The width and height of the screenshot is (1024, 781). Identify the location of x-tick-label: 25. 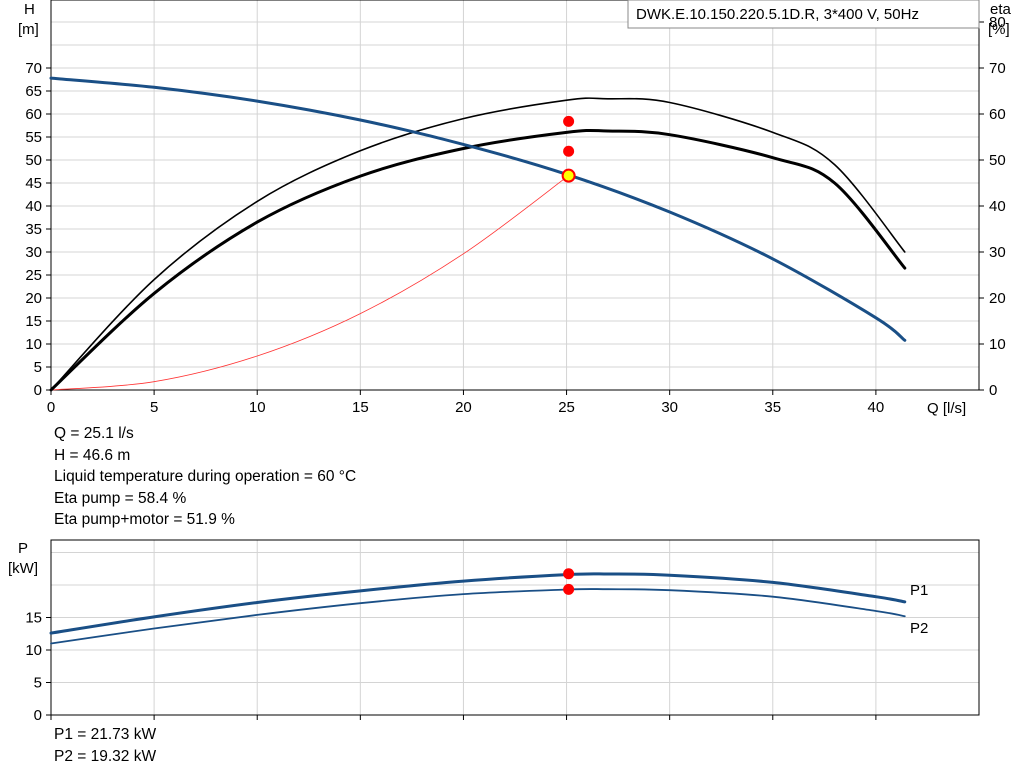
(566, 407).